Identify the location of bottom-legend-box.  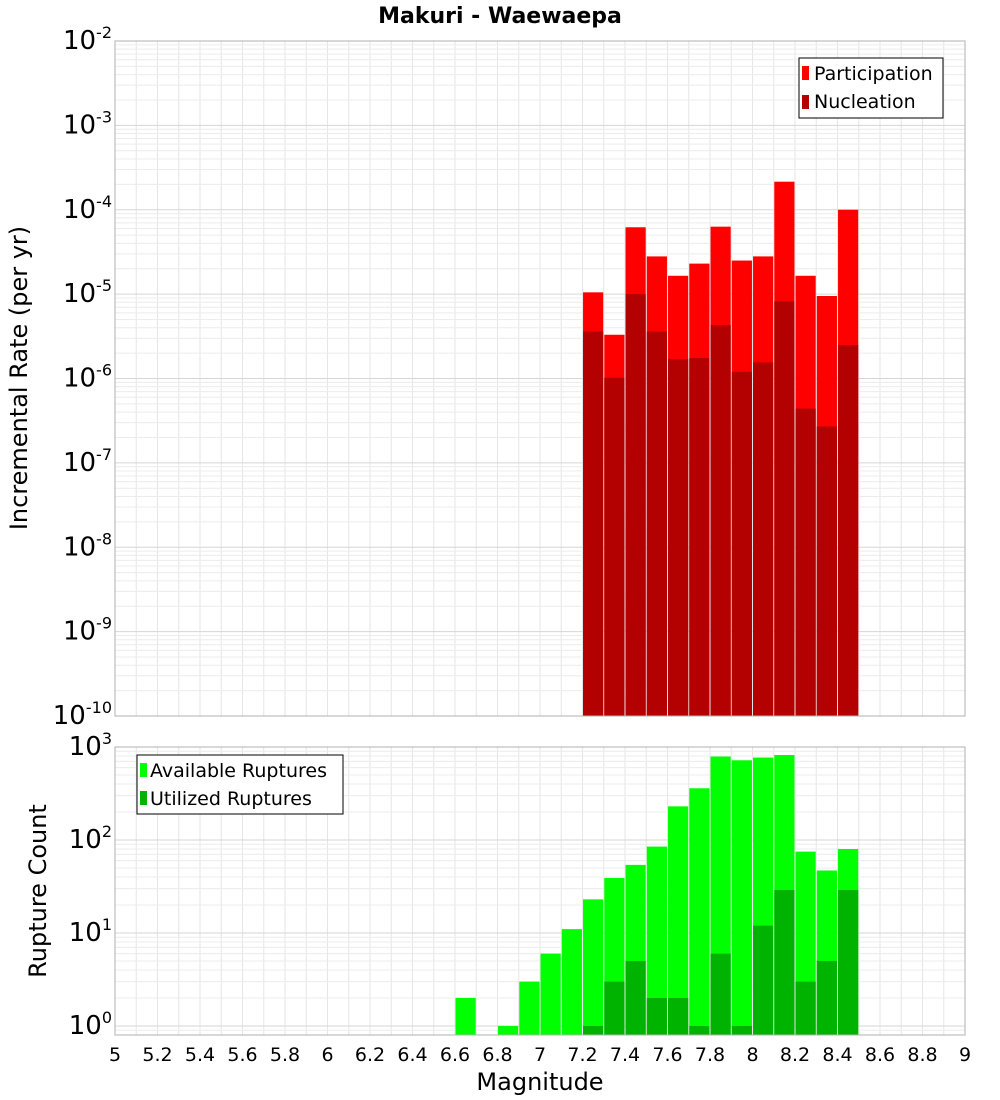
(240, 784).